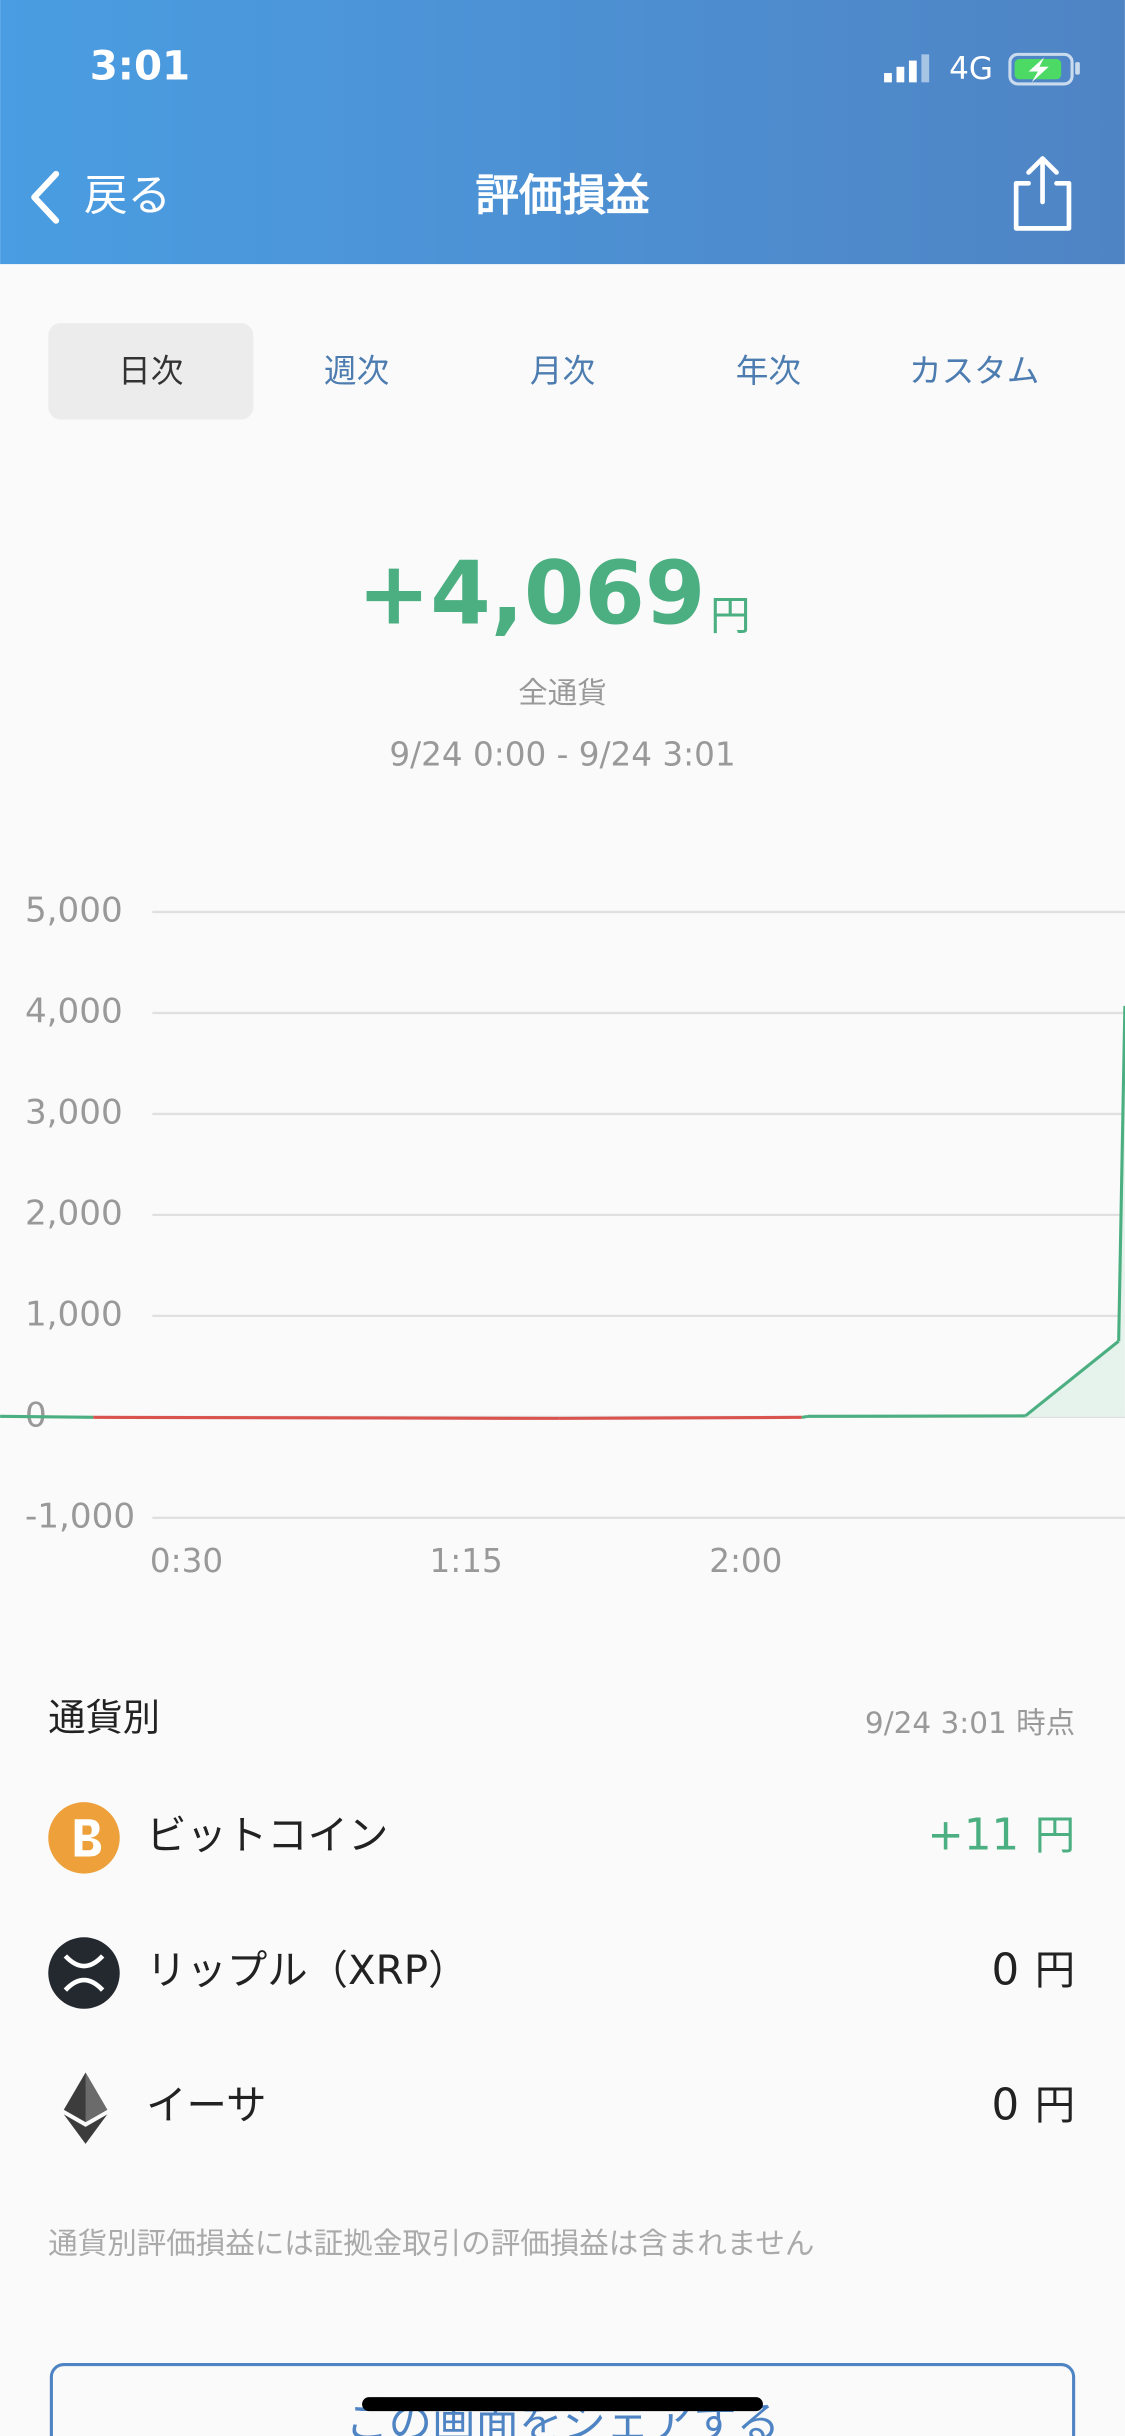  Describe the element at coordinates (974, 371) in the screenshot. I see `tab: カスタム` at that location.